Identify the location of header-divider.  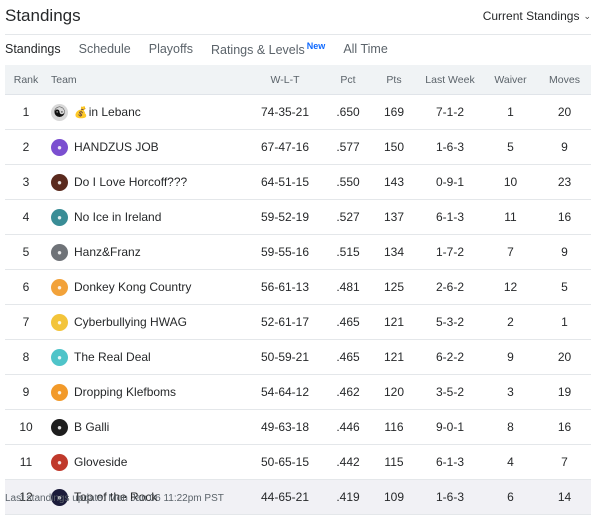
(298, 34).